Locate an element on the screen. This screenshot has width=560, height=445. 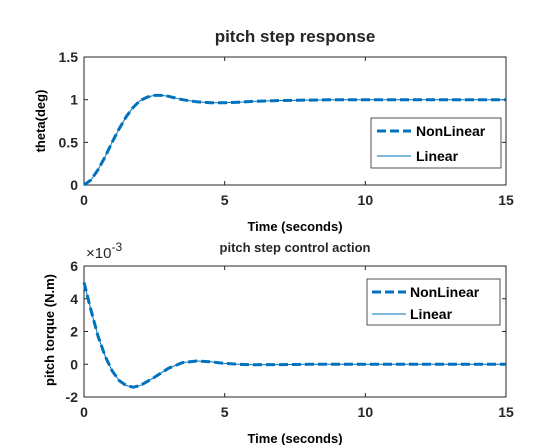
bottom-xtick-label: 10 is located at coordinates (366, 412).